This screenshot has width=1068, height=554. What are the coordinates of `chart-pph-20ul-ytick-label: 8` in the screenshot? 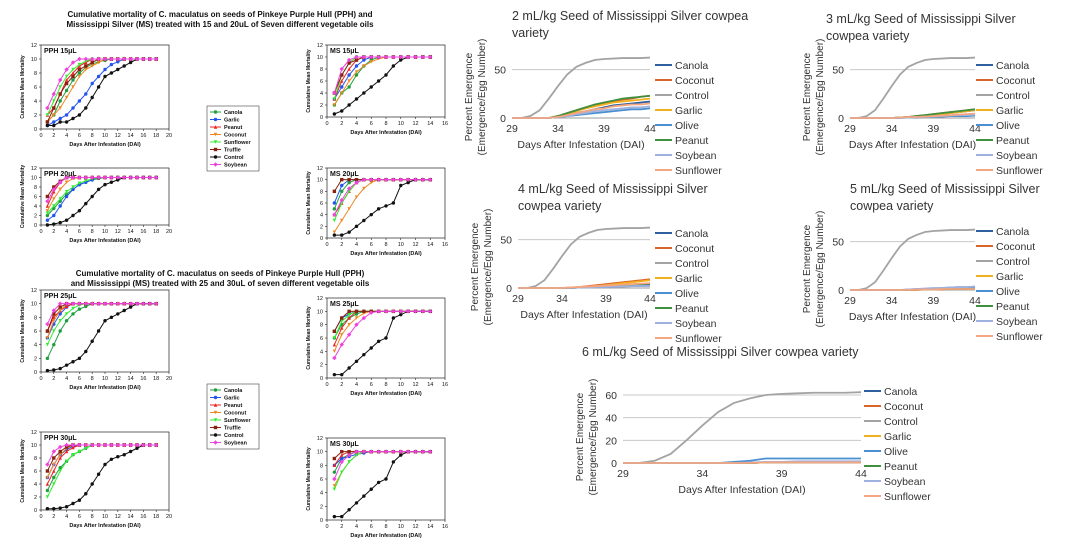 It's located at (35, 188).